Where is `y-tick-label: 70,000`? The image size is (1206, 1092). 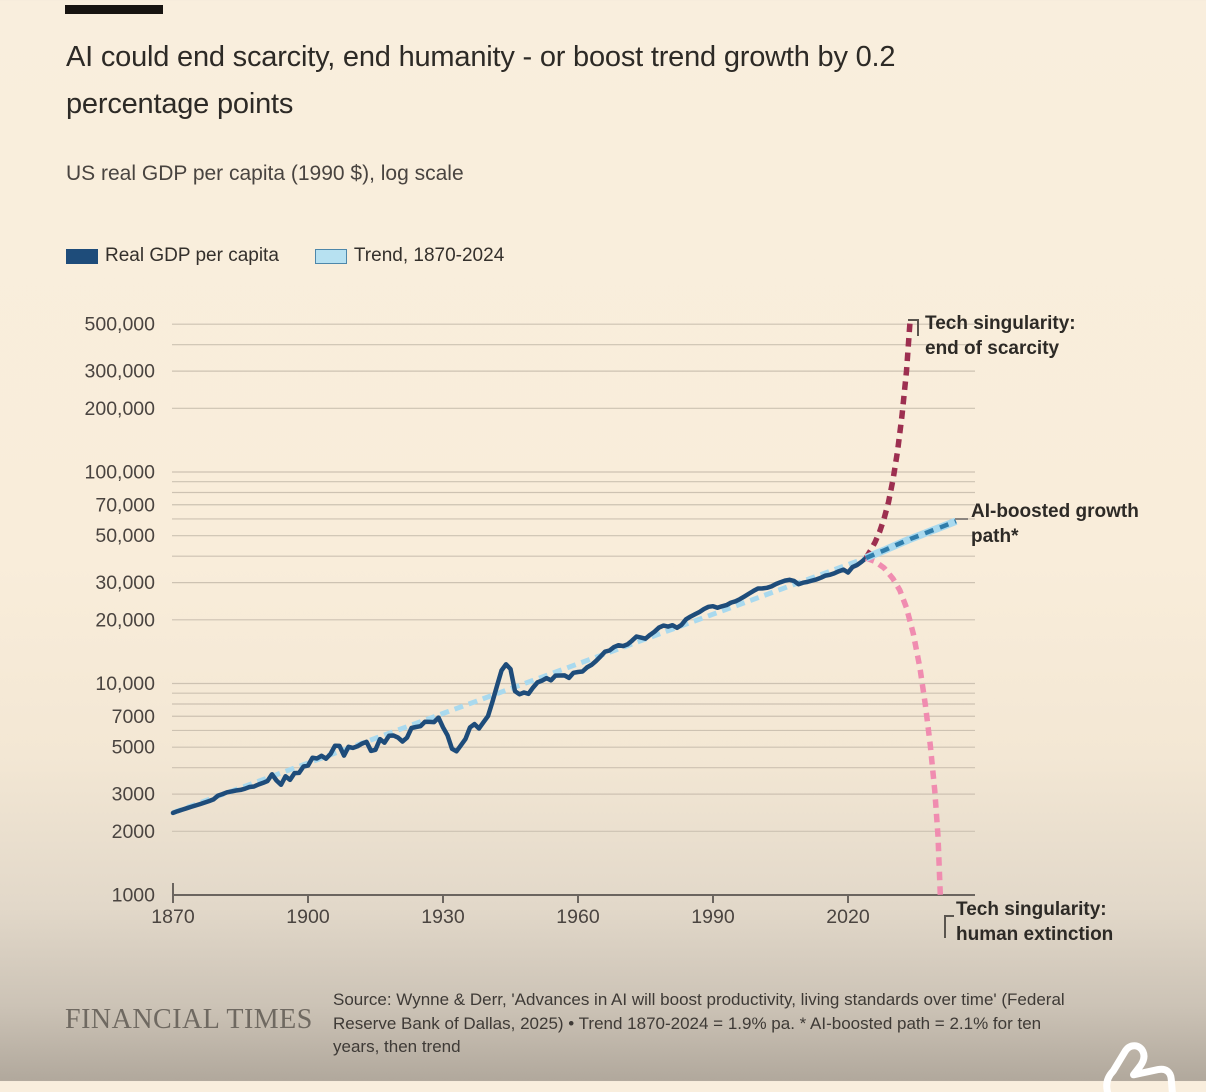 y-tick-label: 70,000 is located at coordinates (125, 505).